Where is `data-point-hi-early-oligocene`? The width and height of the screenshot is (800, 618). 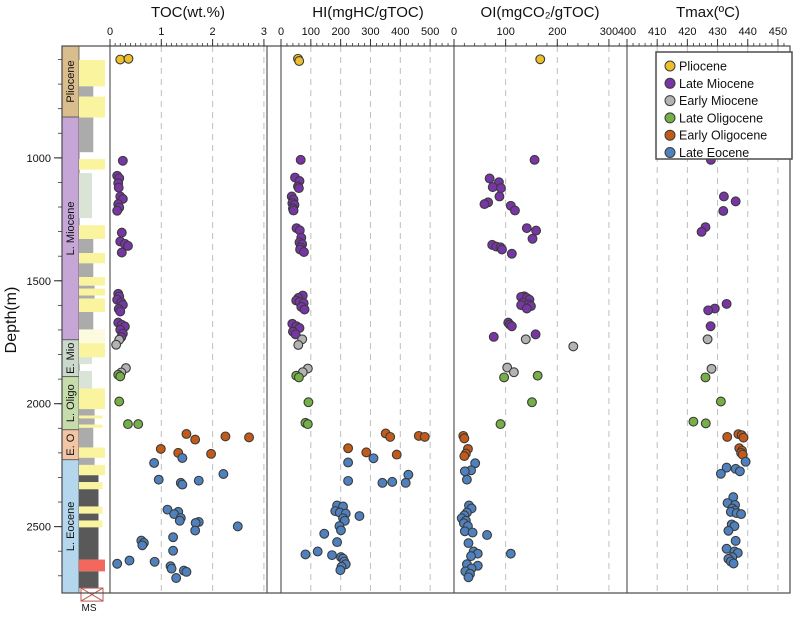 data-point-hi-early-oligocene is located at coordinates (396, 454).